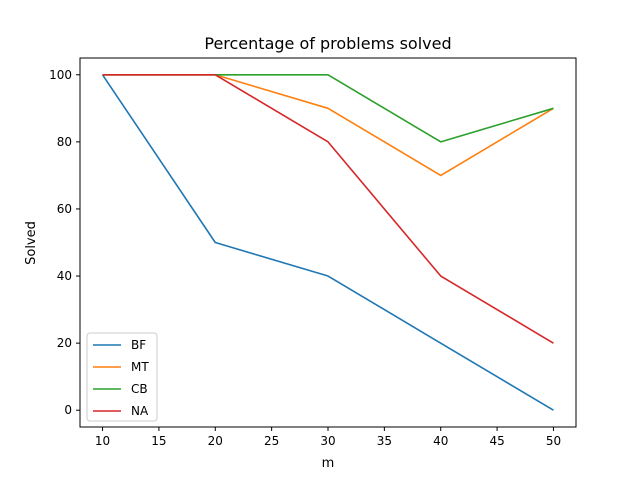  Describe the element at coordinates (440, 441) in the screenshot. I see `x-tick-label: 40` at that location.